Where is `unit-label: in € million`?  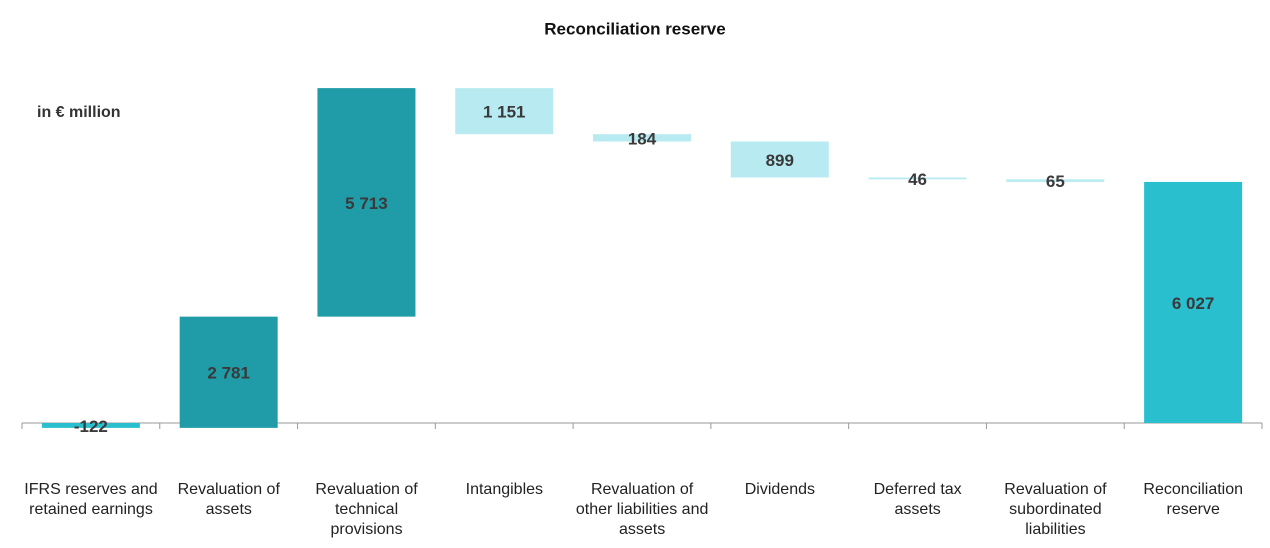
unit-label: in € million is located at coordinates (79, 112).